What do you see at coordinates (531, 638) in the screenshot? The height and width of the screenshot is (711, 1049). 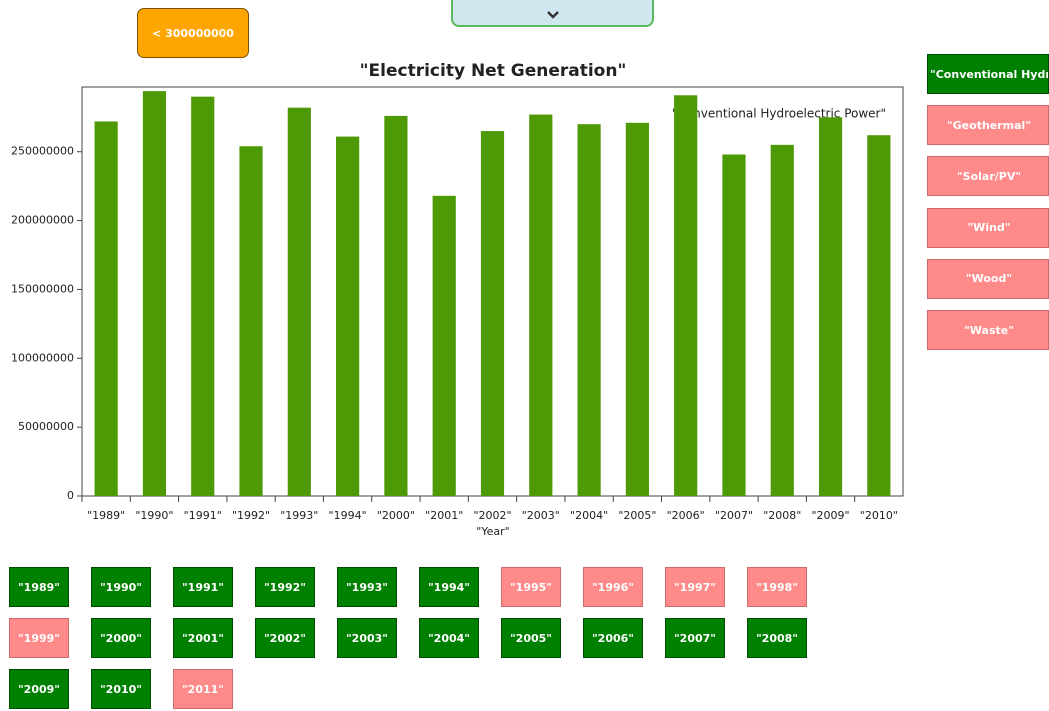 I see `year-button: "2005"` at bounding box center [531, 638].